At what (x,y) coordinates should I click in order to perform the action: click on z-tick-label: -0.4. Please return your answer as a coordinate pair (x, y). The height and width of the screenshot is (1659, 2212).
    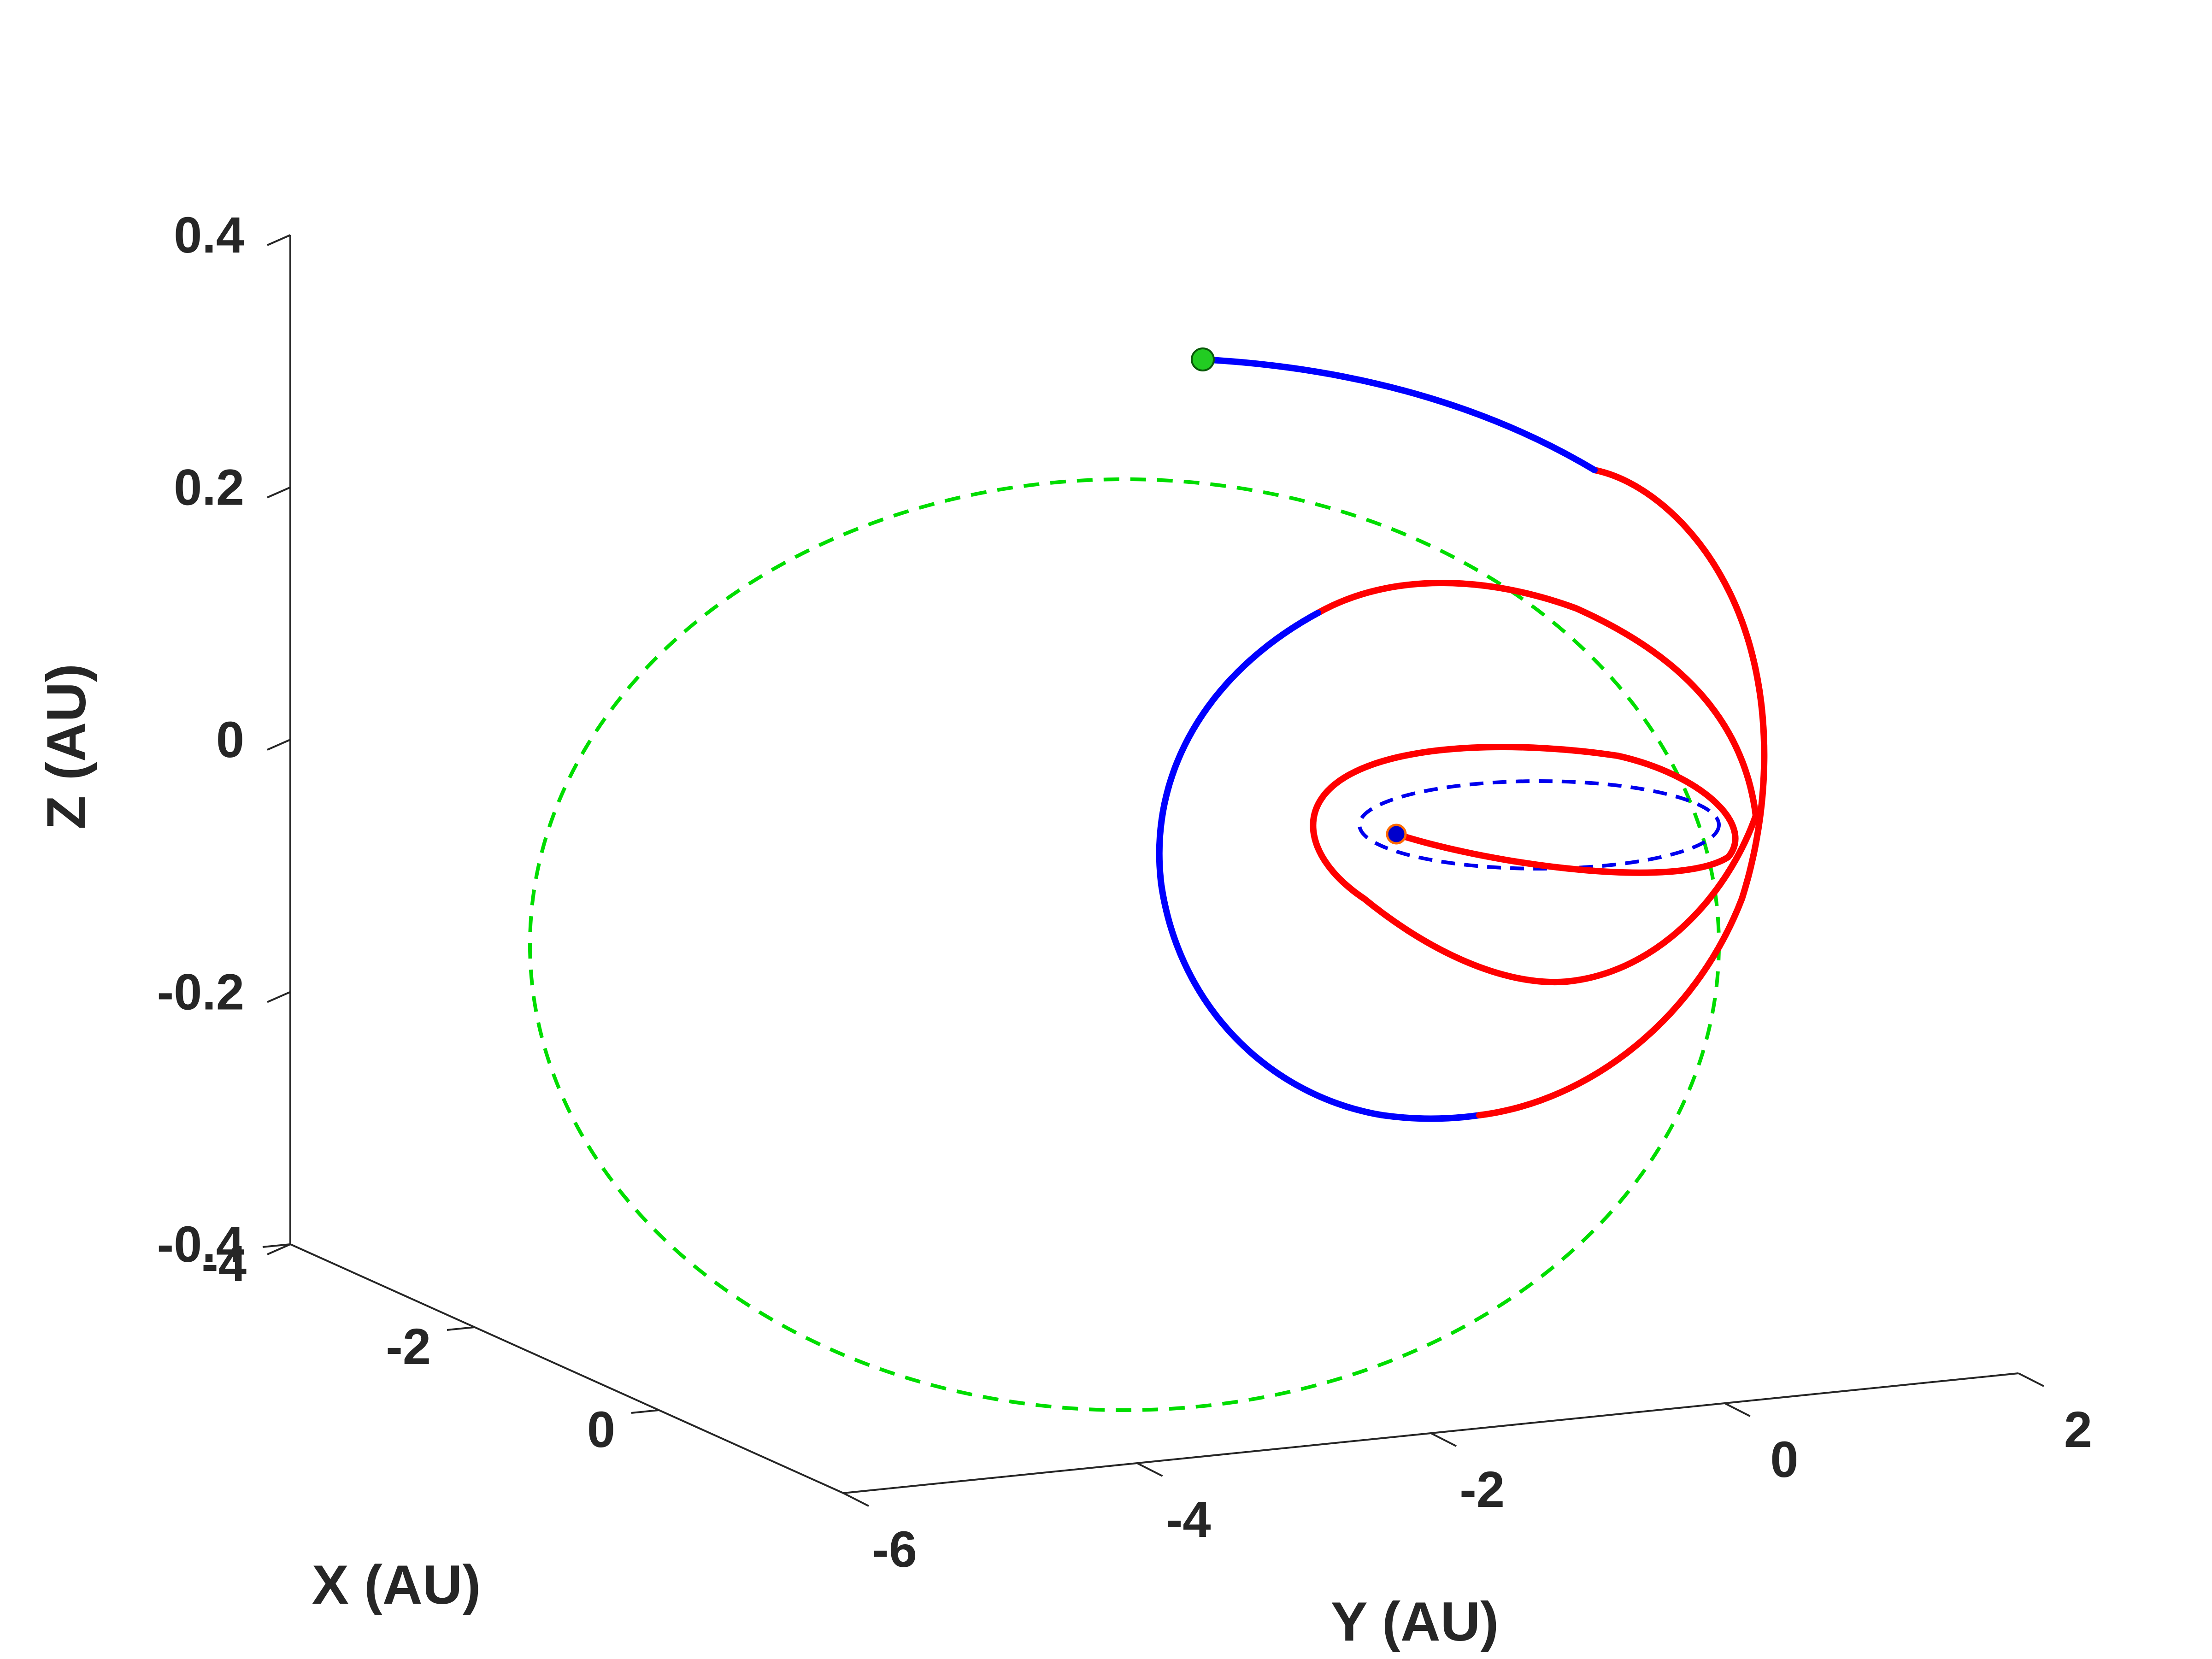
    Looking at the image, I should click on (200, 1244).